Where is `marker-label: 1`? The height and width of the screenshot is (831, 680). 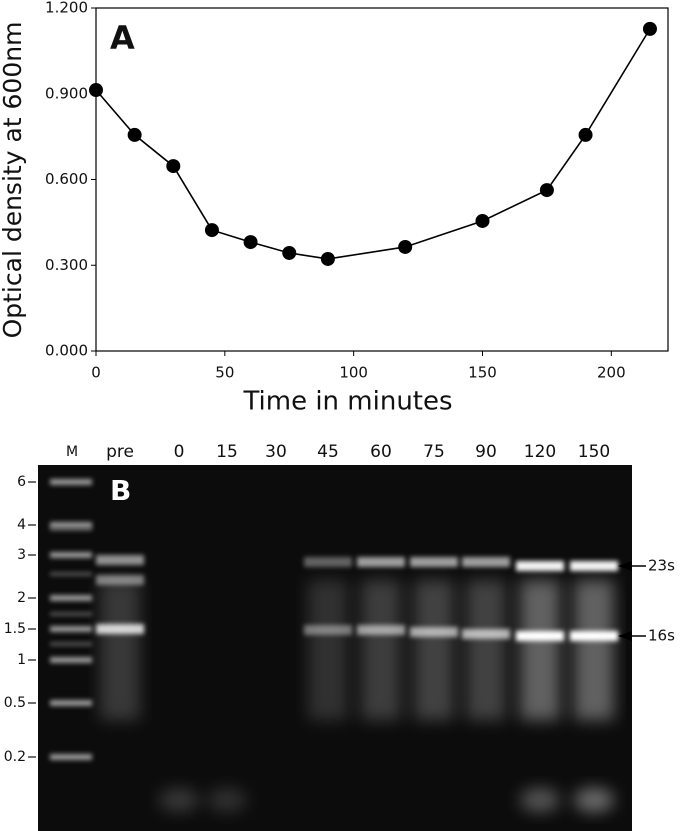 marker-label: 1 is located at coordinates (21, 660).